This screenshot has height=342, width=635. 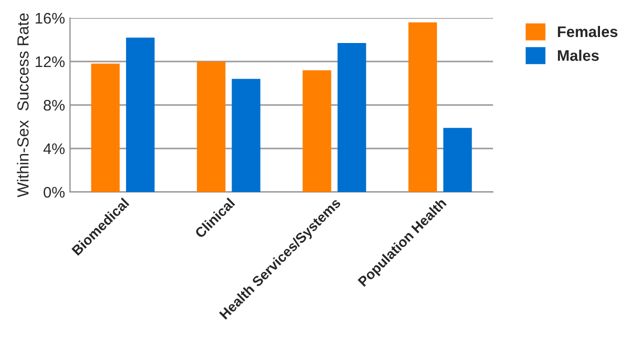 What do you see at coordinates (54, 105) in the screenshot?
I see `y-tick-label: 8%` at bounding box center [54, 105].